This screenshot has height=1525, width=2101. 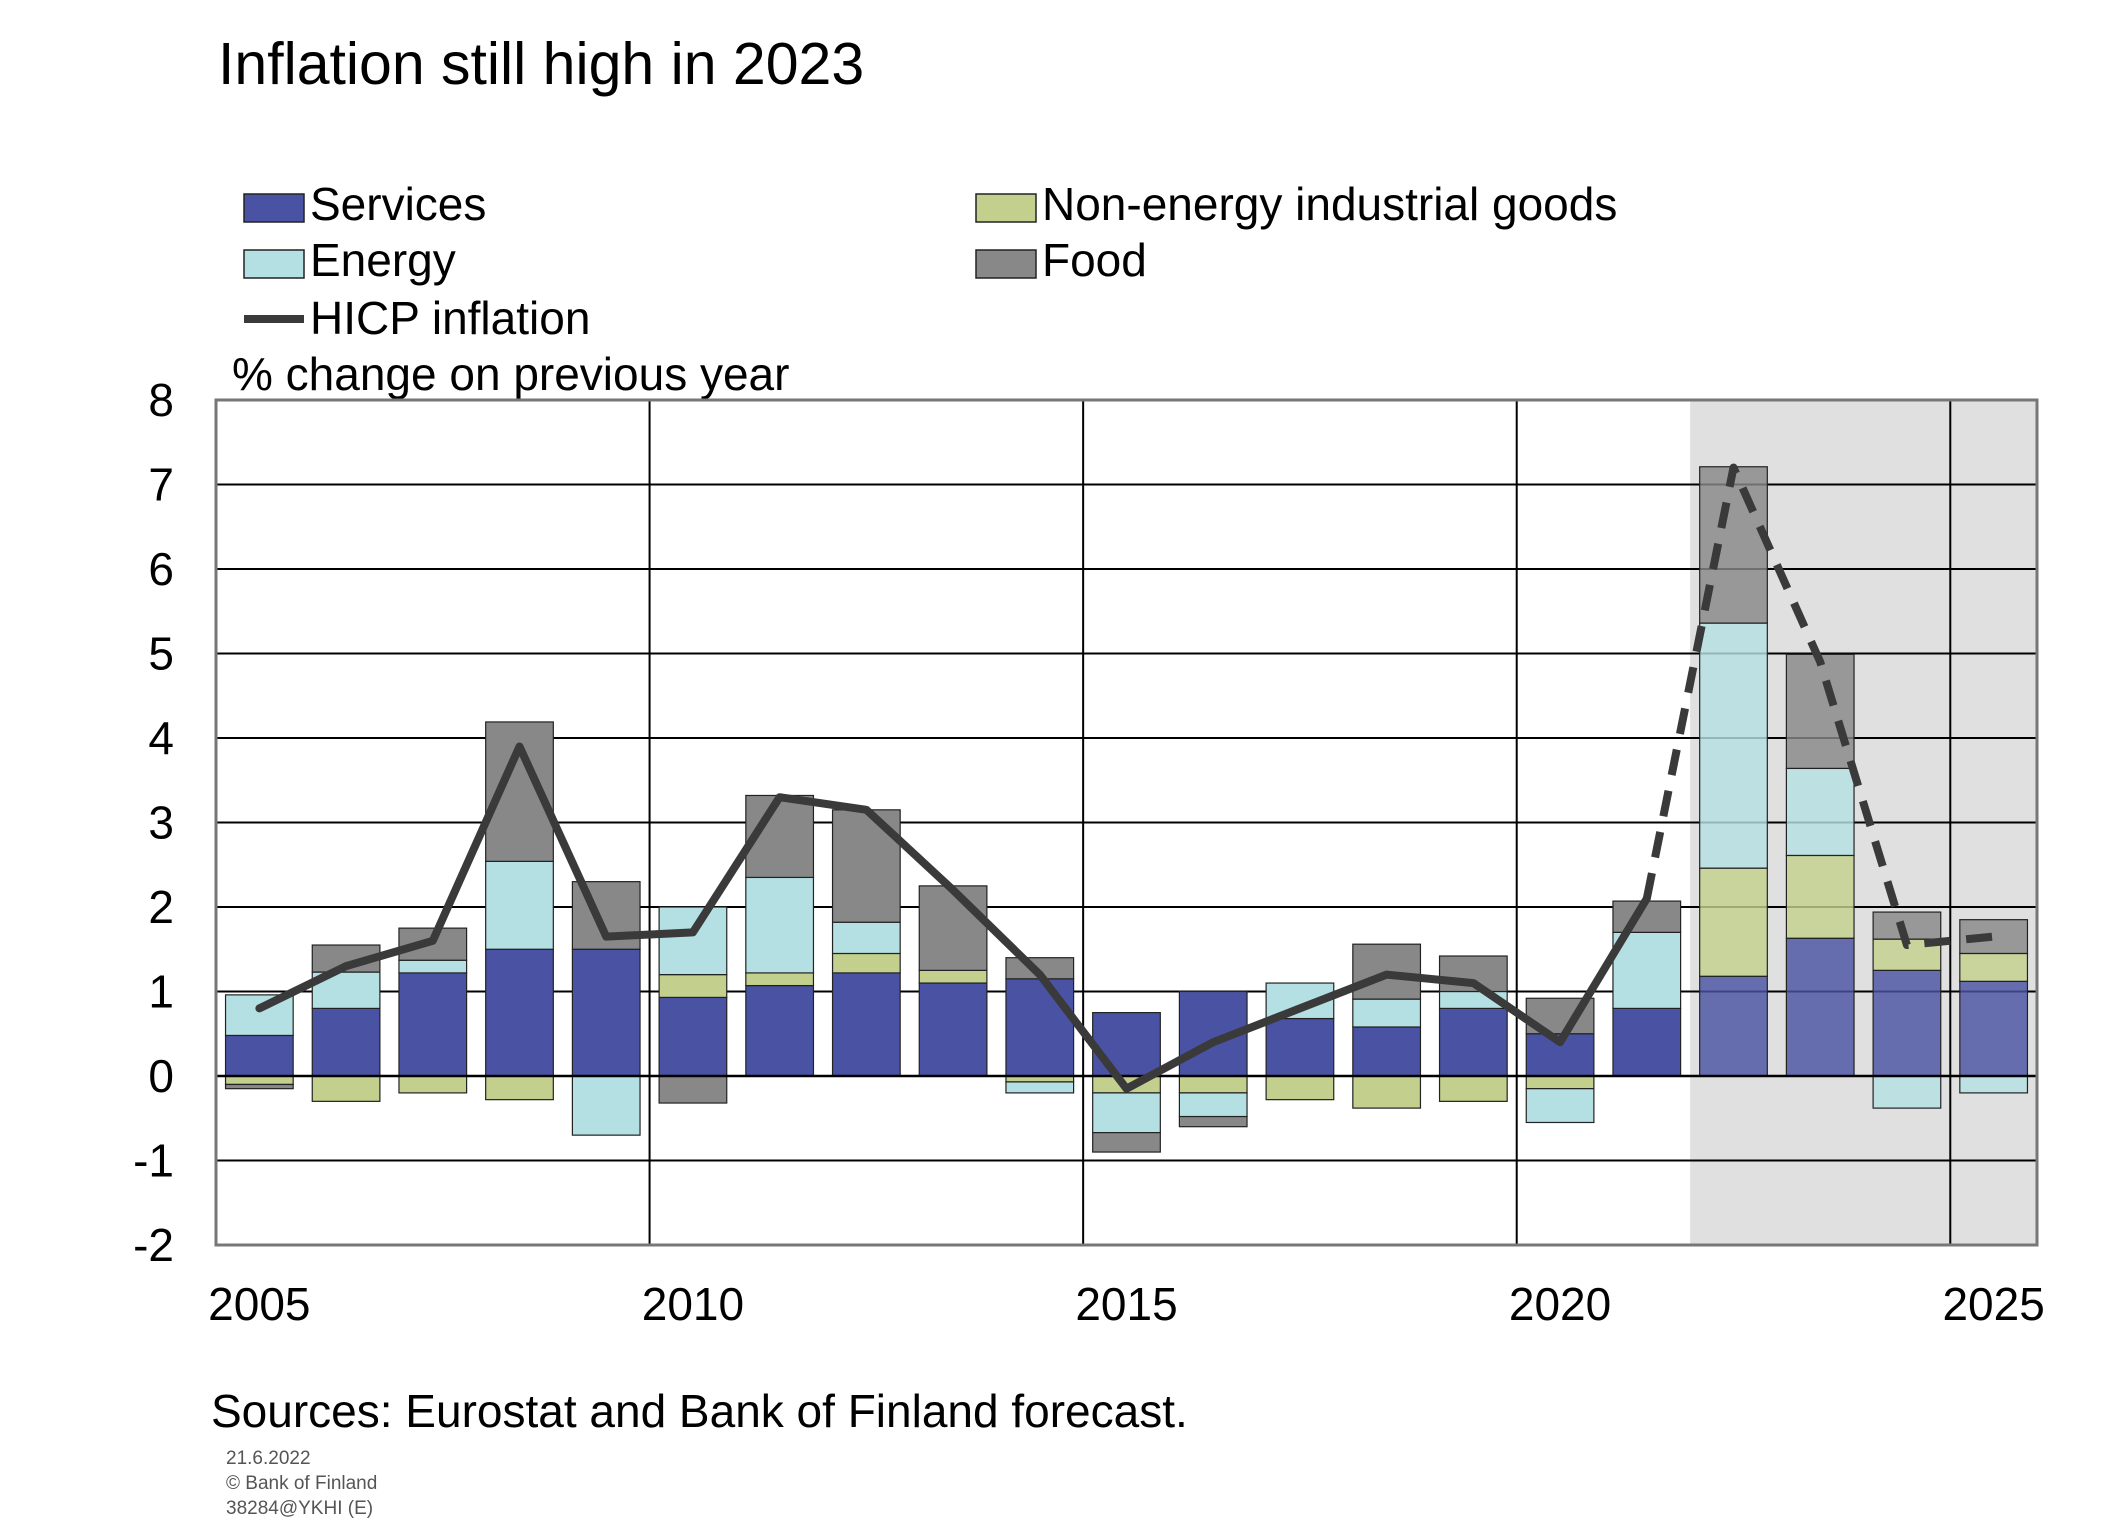 I want to click on bar-non-energy-industrial-goods-2020, so click(x=1560, y=1082).